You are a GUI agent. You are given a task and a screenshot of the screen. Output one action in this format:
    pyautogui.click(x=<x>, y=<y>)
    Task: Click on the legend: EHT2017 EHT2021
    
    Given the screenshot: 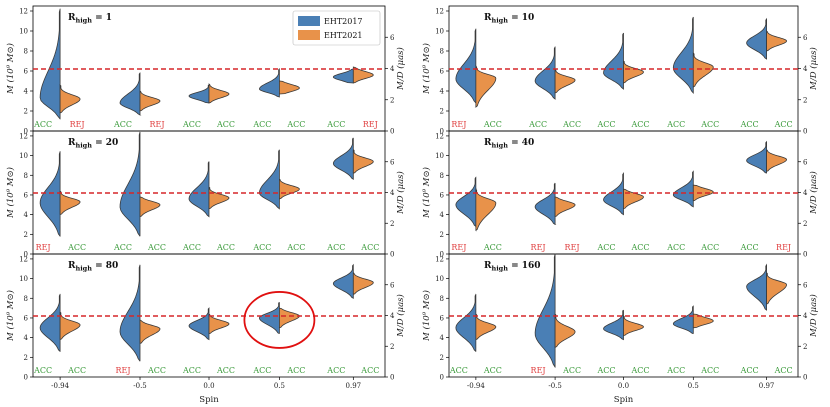 What is the action you would take?
    pyautogui.click(x=336, y=28)
    